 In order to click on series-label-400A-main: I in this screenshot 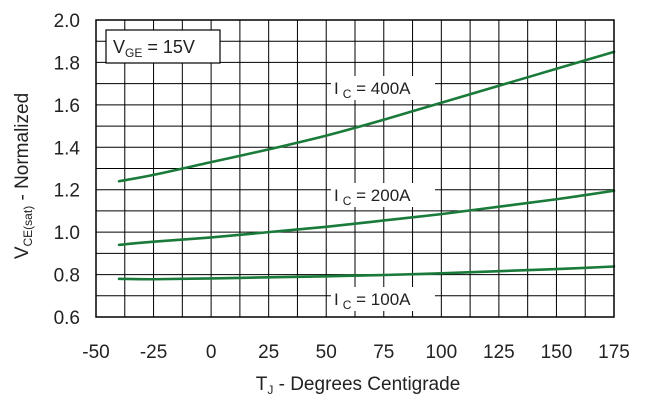, I will do `click(336, 88)`.